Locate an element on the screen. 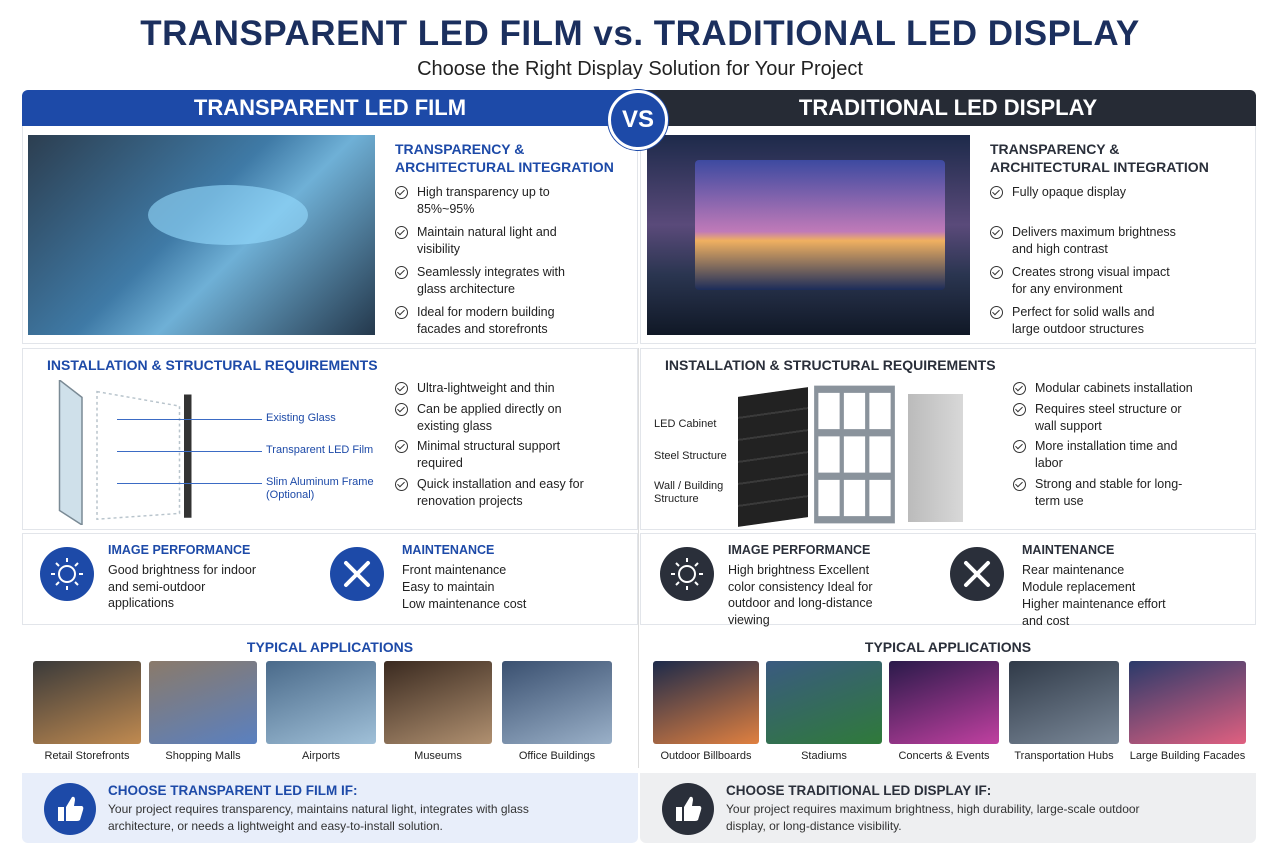 This screenshot has width=1280, height=853. diagram-label: Slim Aluminum Frame (Optional) is located at coordinates (320, 488).